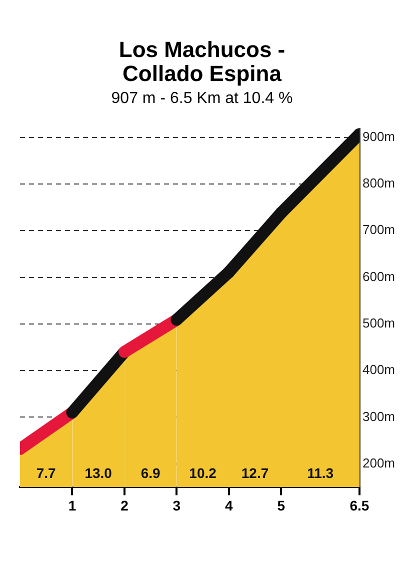 This screenshot has width=404, height=568. Describe the element at coordinates (72, 505) in the screenshot. I see `x-tick-label: 1` at that location.